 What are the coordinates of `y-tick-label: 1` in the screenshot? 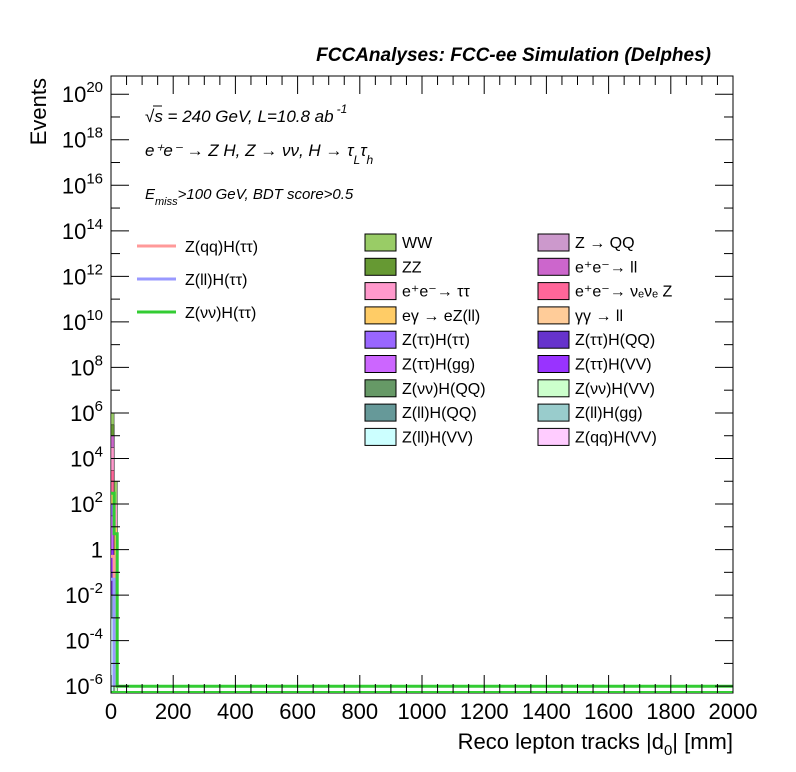 It's located at (97, 550).